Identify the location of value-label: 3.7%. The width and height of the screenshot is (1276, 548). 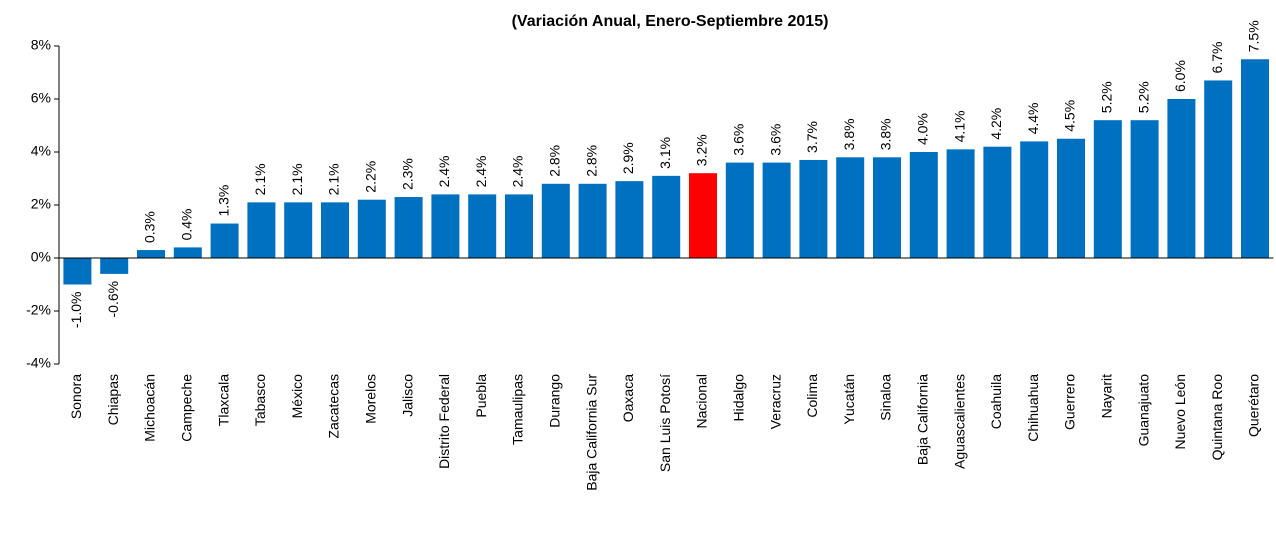
(812, 137).